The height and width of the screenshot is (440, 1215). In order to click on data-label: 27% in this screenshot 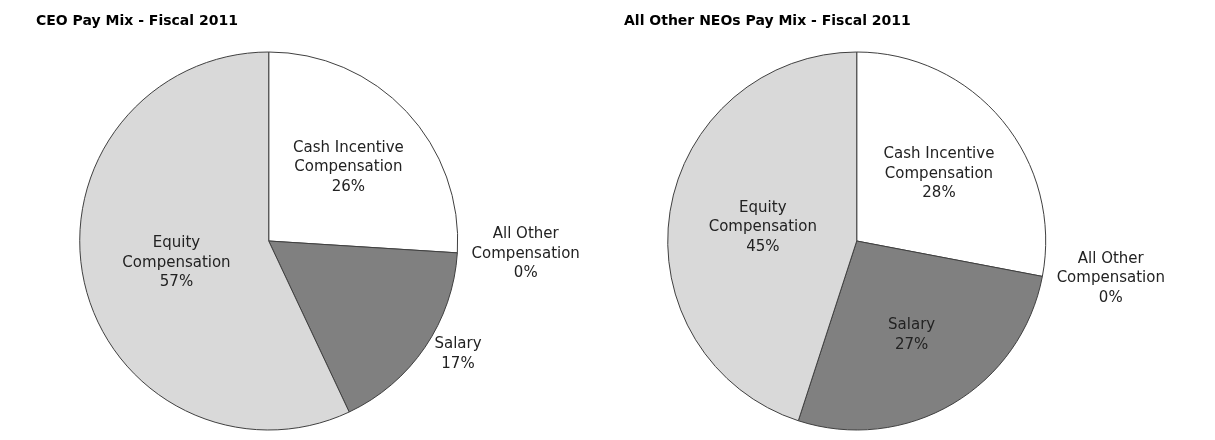, I will do `click(911, 343)`.